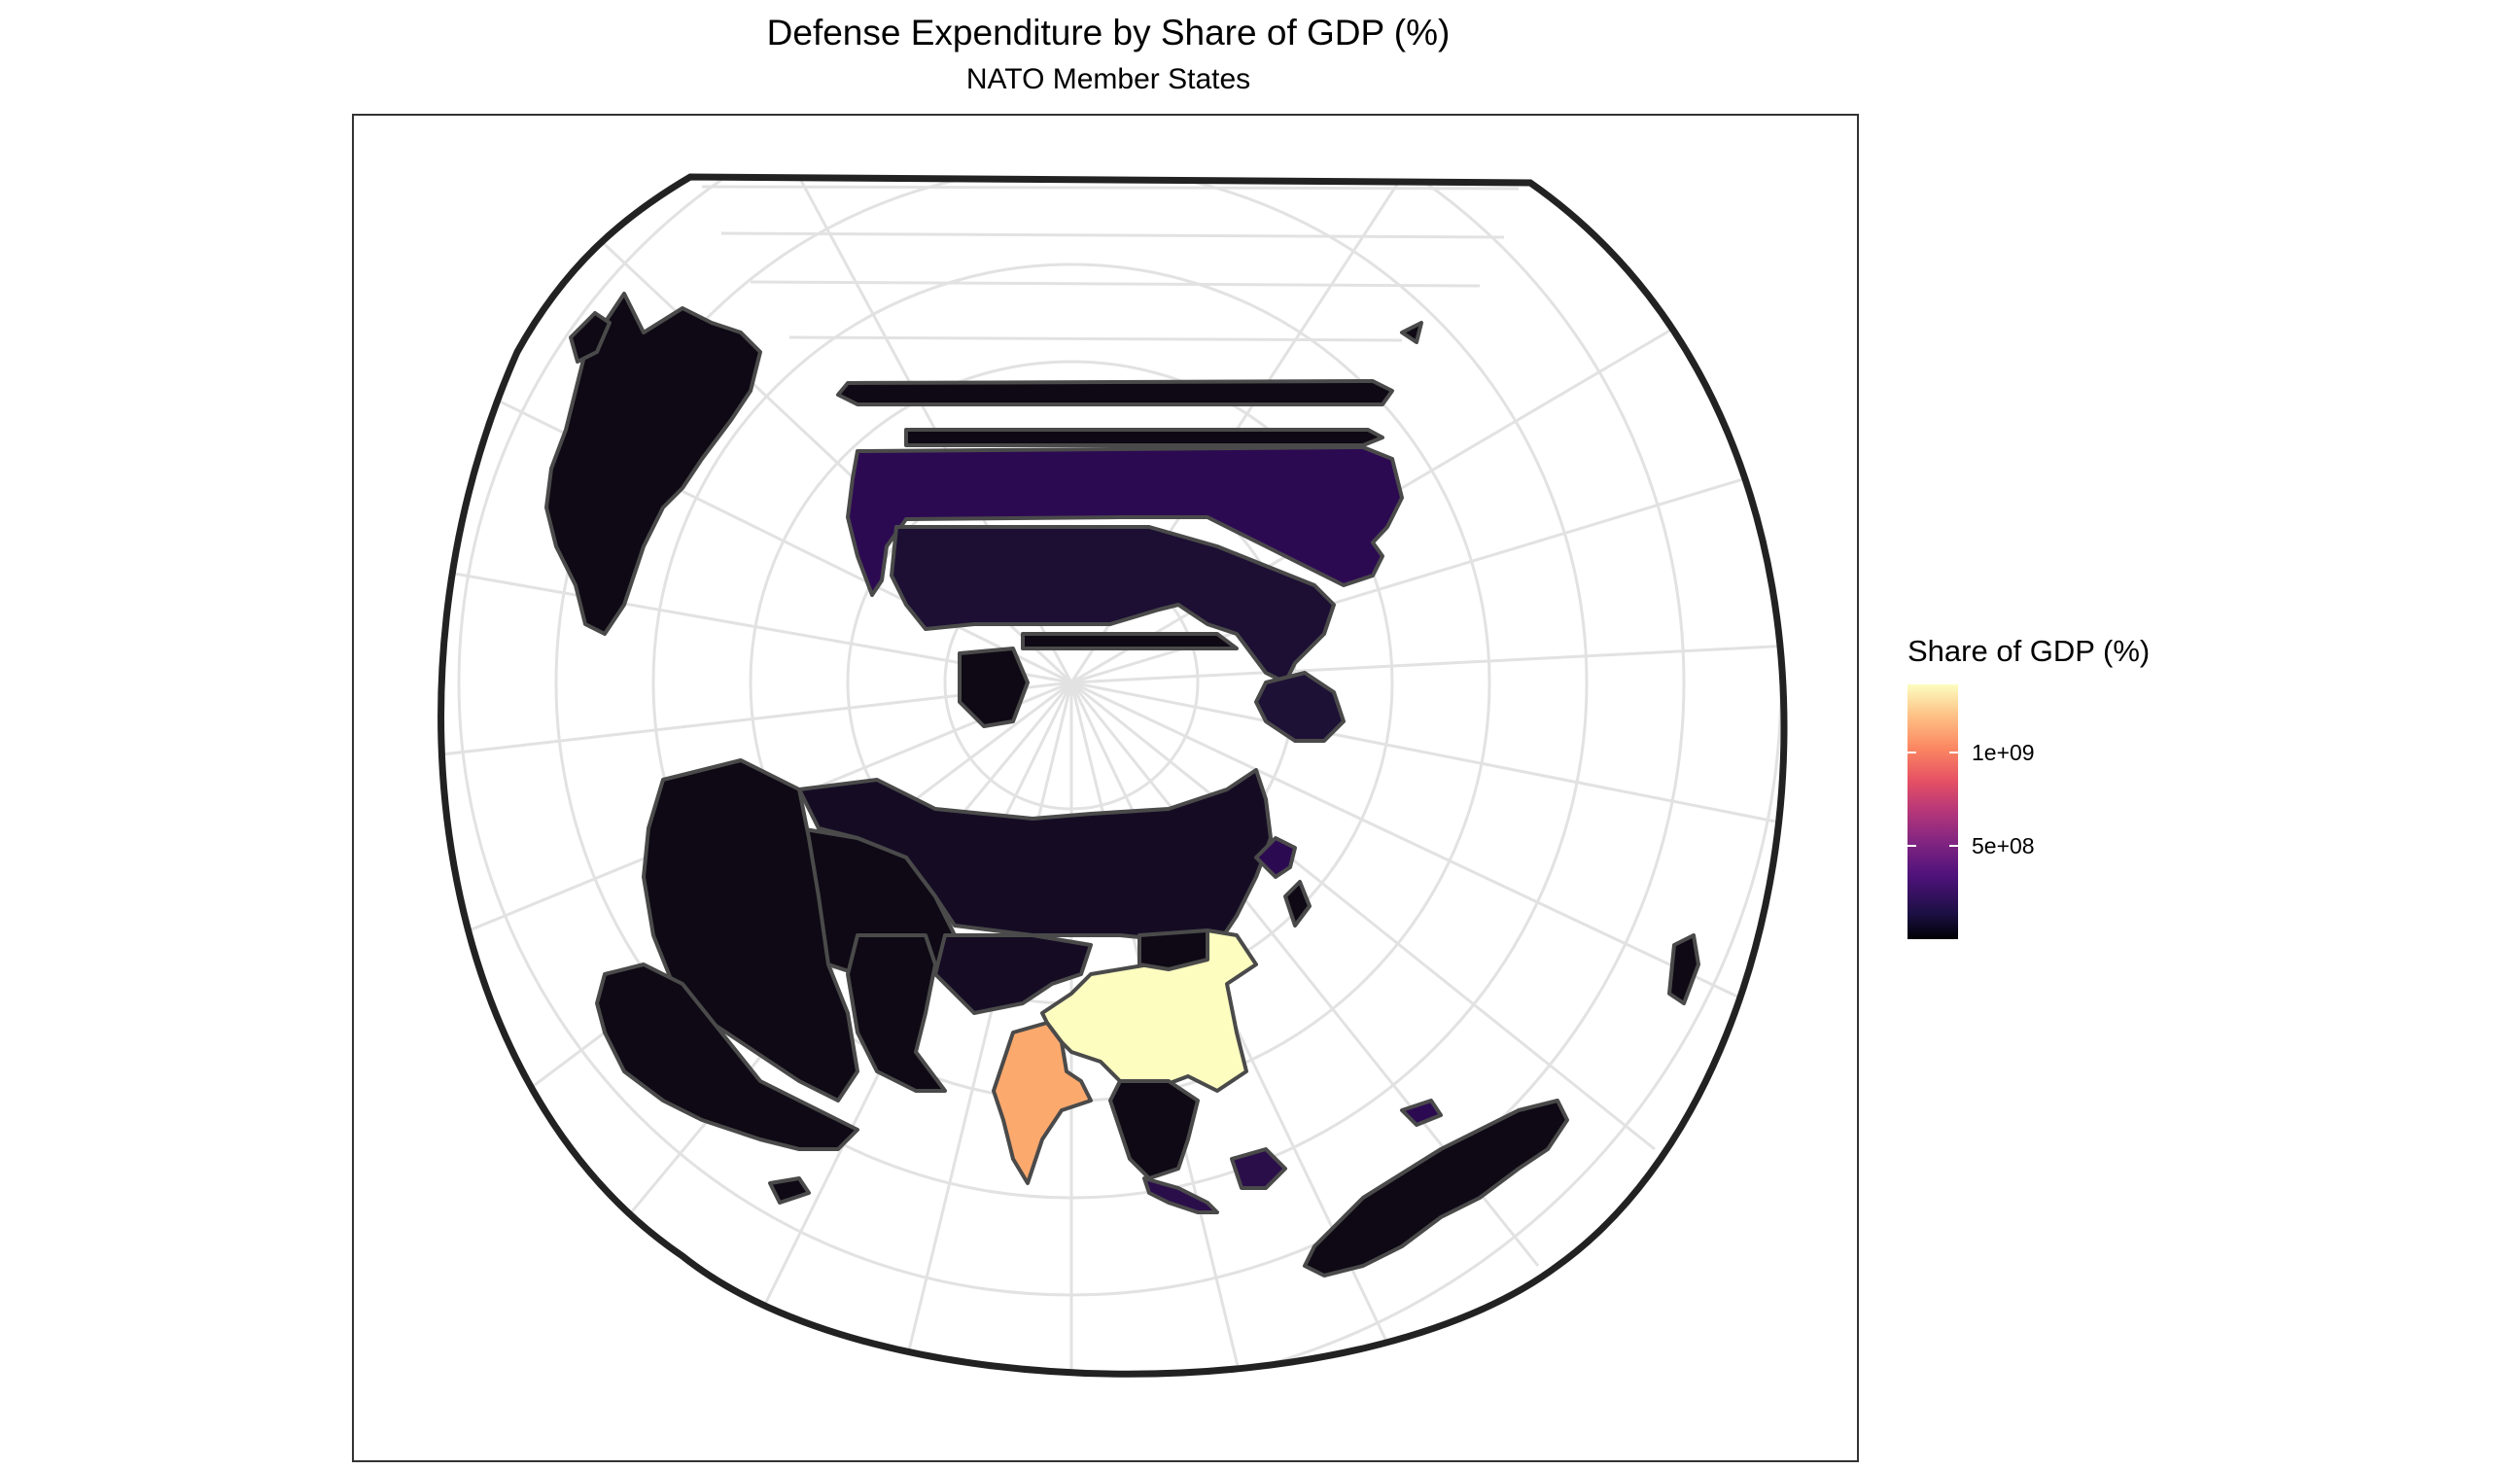 Image resolution: width=2520 pixels, height=1470 pixels. What do you see at coordinates (1421, 1113) in the screenshot?
I see `region-new-guinea` at bounding box center [1421, 1113].